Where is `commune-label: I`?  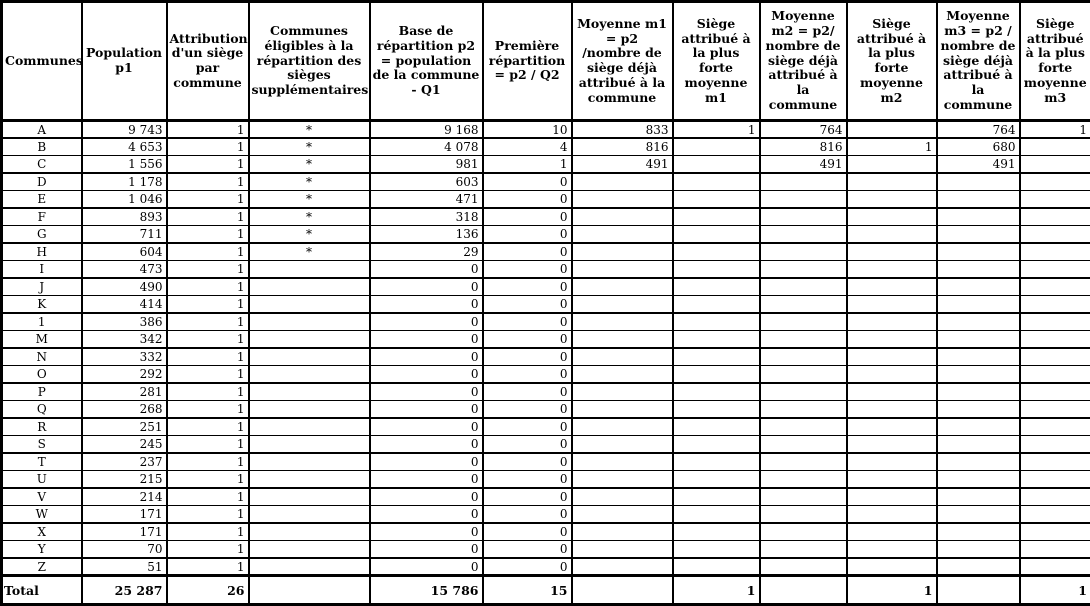
commune-label: I is located at coordinates (41, 269).